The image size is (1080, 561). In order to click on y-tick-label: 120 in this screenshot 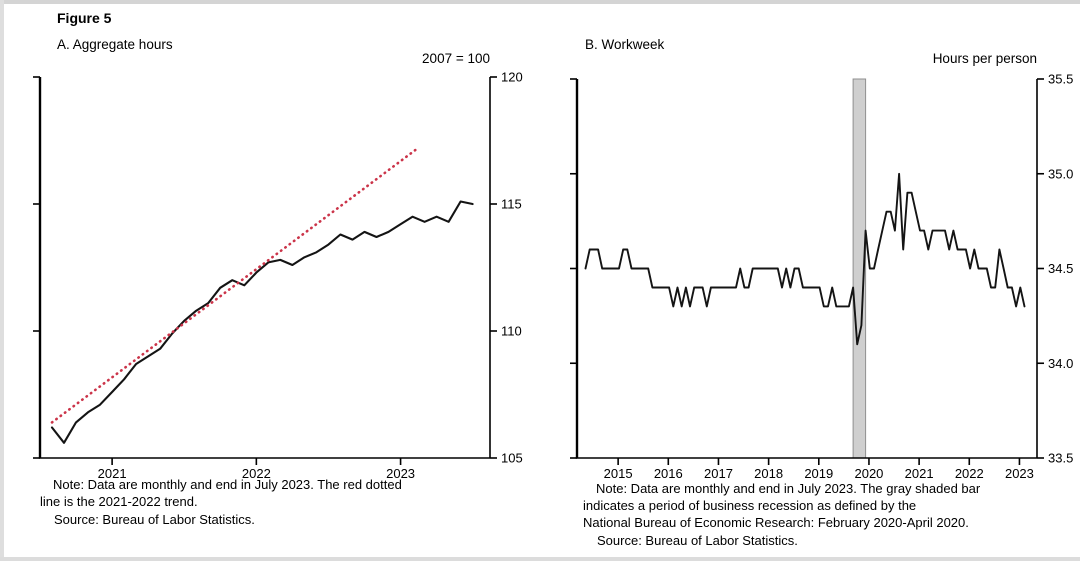, I will do `click(512, 77)`.